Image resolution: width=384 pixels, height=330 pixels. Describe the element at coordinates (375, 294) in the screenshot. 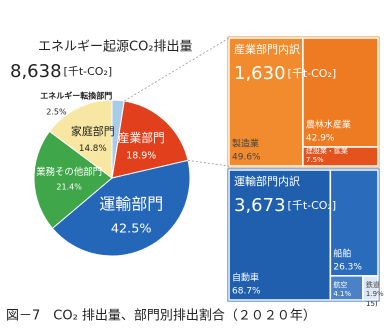

I see `cell-value: 1.9%` at that location.